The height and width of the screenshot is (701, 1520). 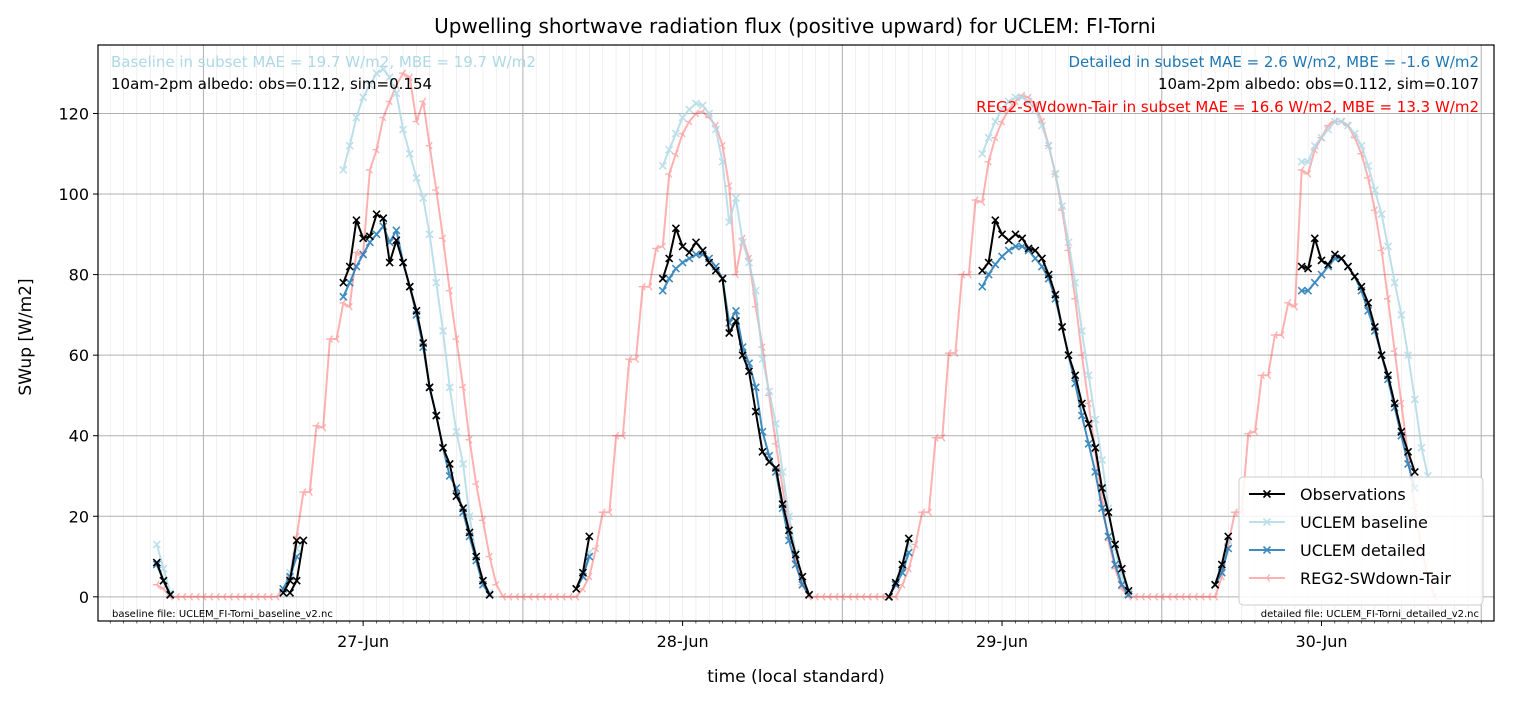 What do you see at coordinates (79, 516) in the screenshot?
I see `y-tick-label: 20` at bounding box center [79, 516].